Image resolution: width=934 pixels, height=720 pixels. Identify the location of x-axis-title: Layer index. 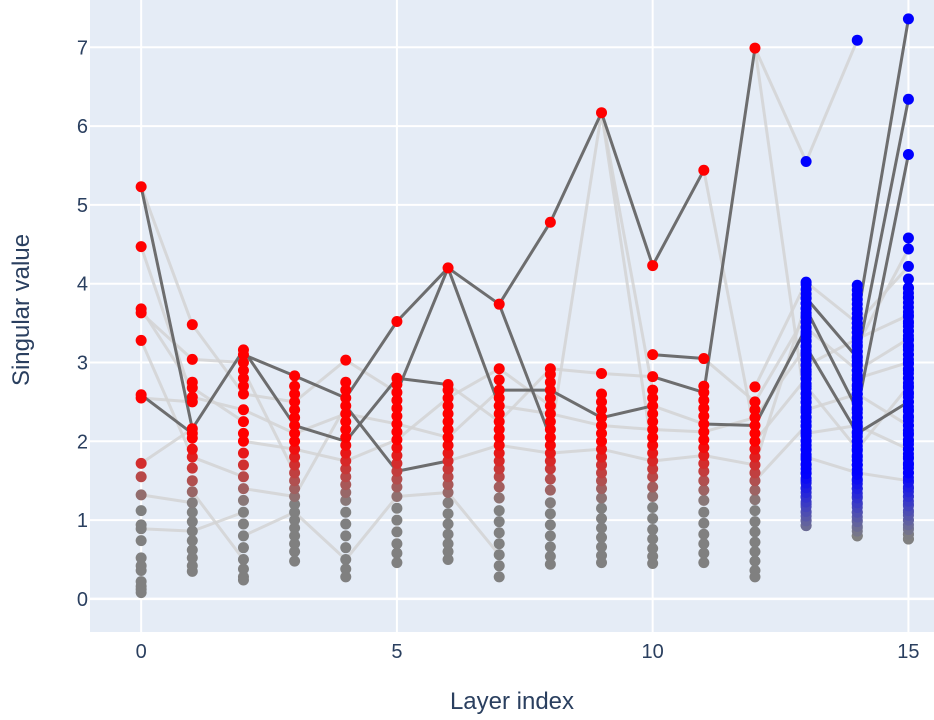
(512, 701).